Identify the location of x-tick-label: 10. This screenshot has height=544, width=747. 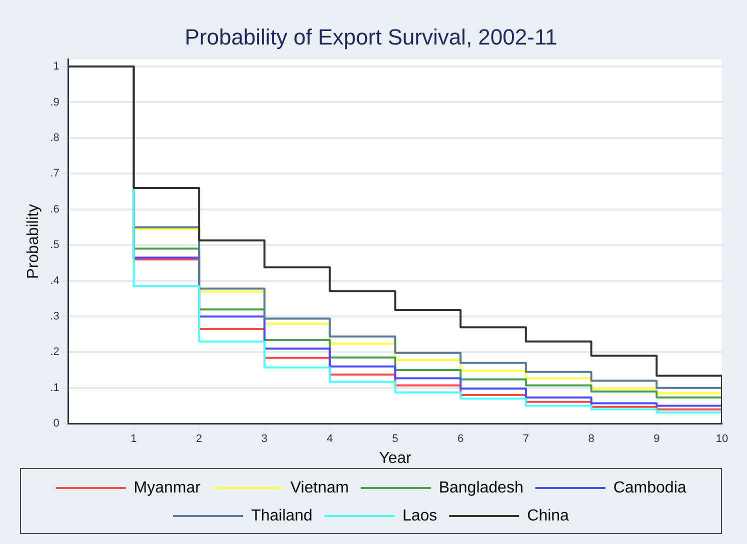
(722, 439).